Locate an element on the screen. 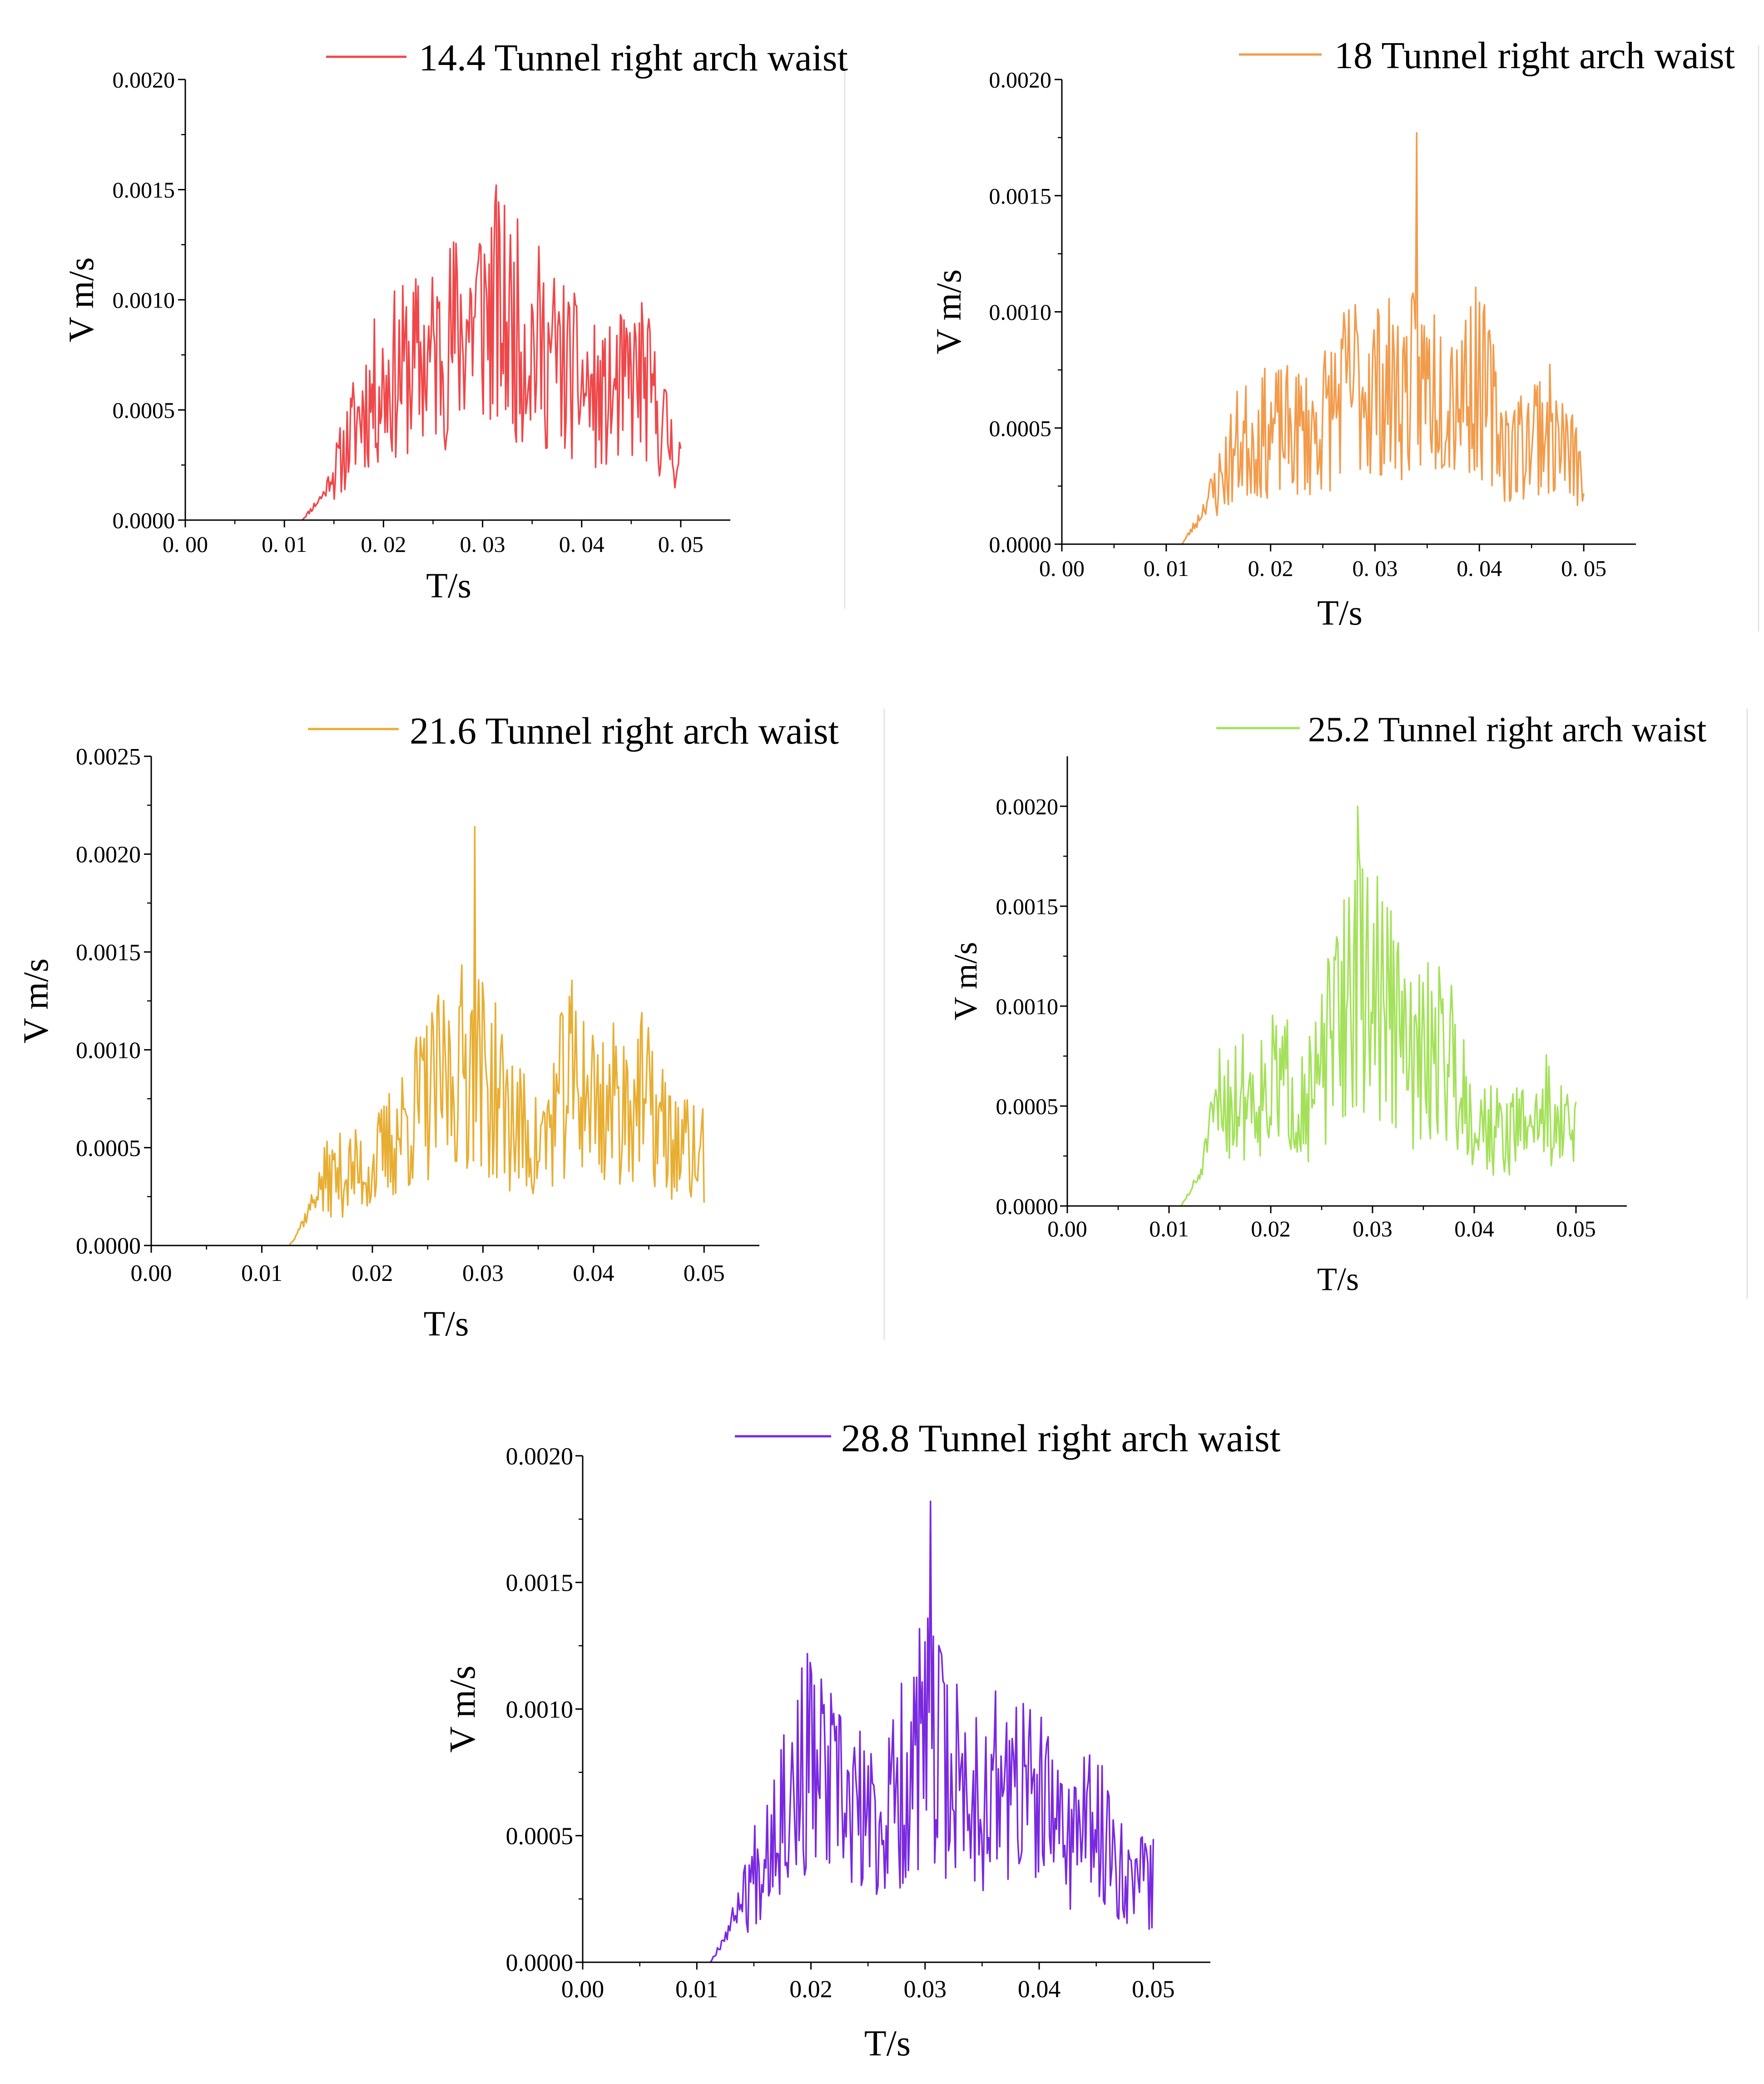 The height and width of the screenshot is (2084, 1764). legend-label: 28.8 Tunnel right arch waist is located at coordinates (1061, 1438).